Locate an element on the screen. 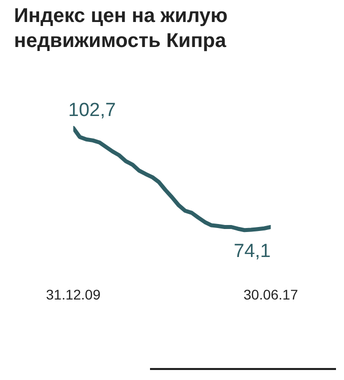  data-label: 74,1 is located at coordinates (252, 251).